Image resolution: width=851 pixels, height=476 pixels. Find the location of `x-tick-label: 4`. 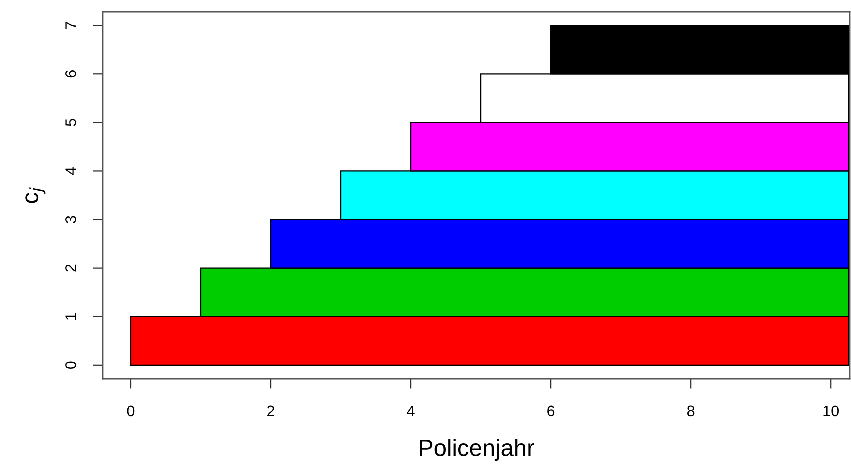

x-tick-label: 4 is located at coordinates (411, 411).